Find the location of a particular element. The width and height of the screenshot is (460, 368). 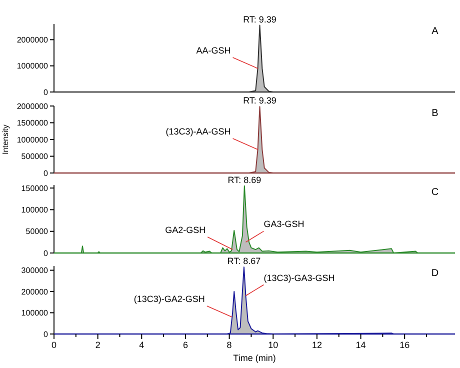

chart-title: C is located at coordinates (435, 192).